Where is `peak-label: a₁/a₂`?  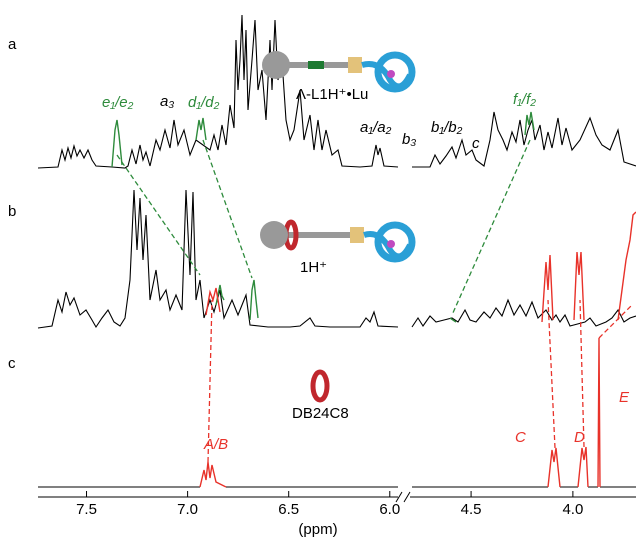
peak-label: a₁/a₂ is located at coordinates (376, 127).